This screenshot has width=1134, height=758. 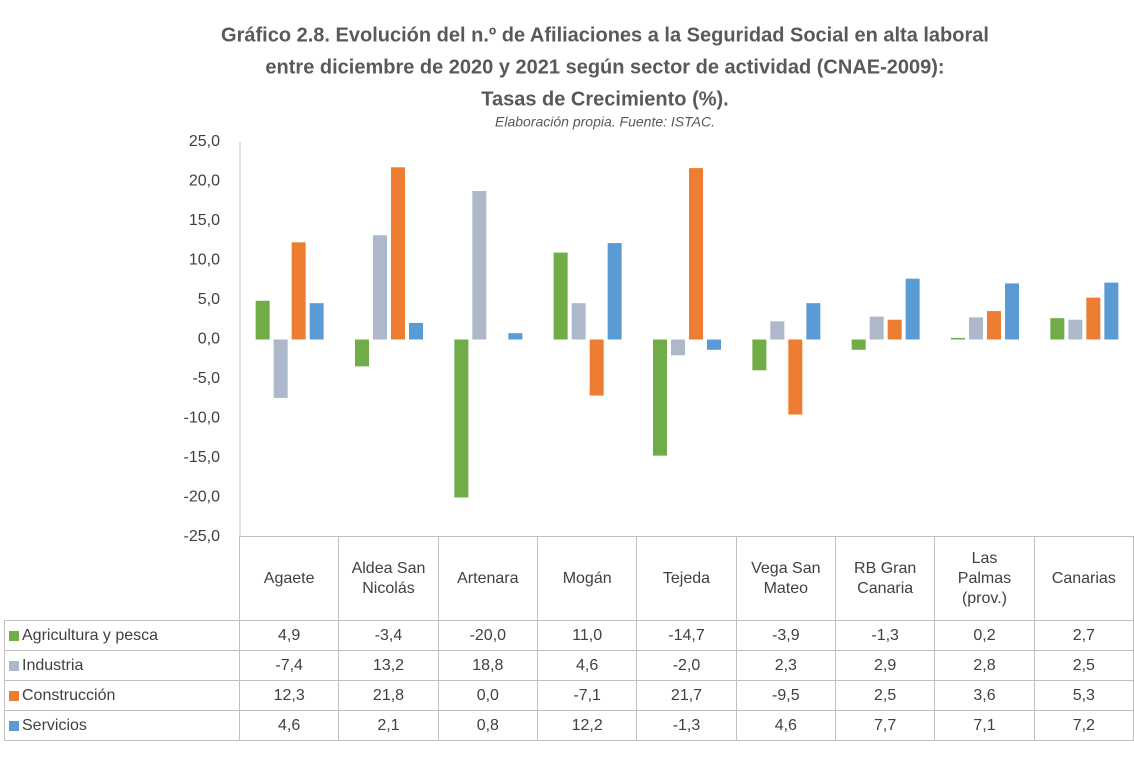 I want to click on table-value: -9,5, so click(x=785, y=695).